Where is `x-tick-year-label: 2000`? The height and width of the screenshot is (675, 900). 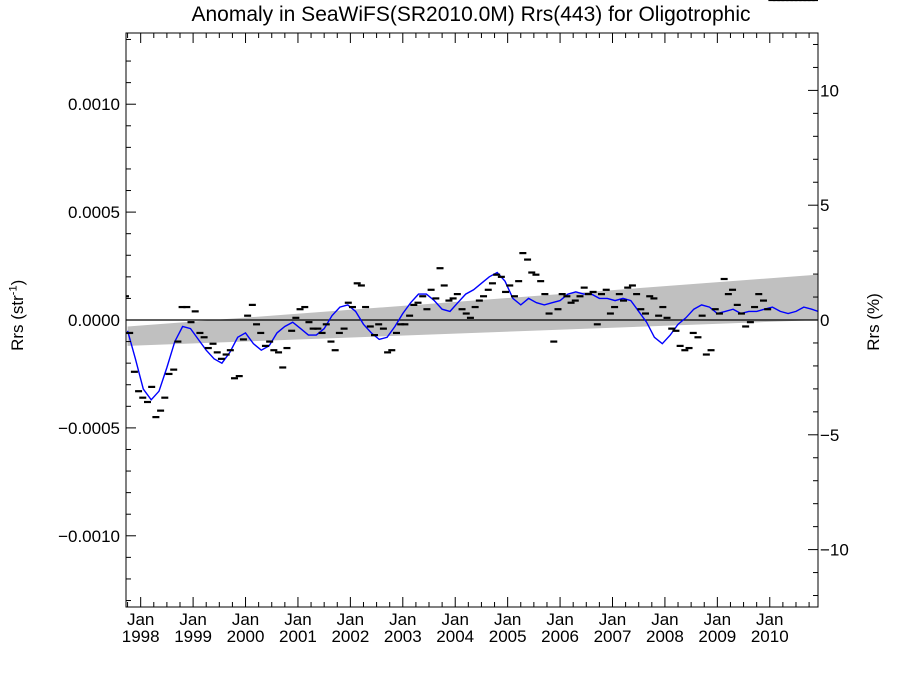
x-tick-year-label: 2000 is located at coordinates (246, 636).